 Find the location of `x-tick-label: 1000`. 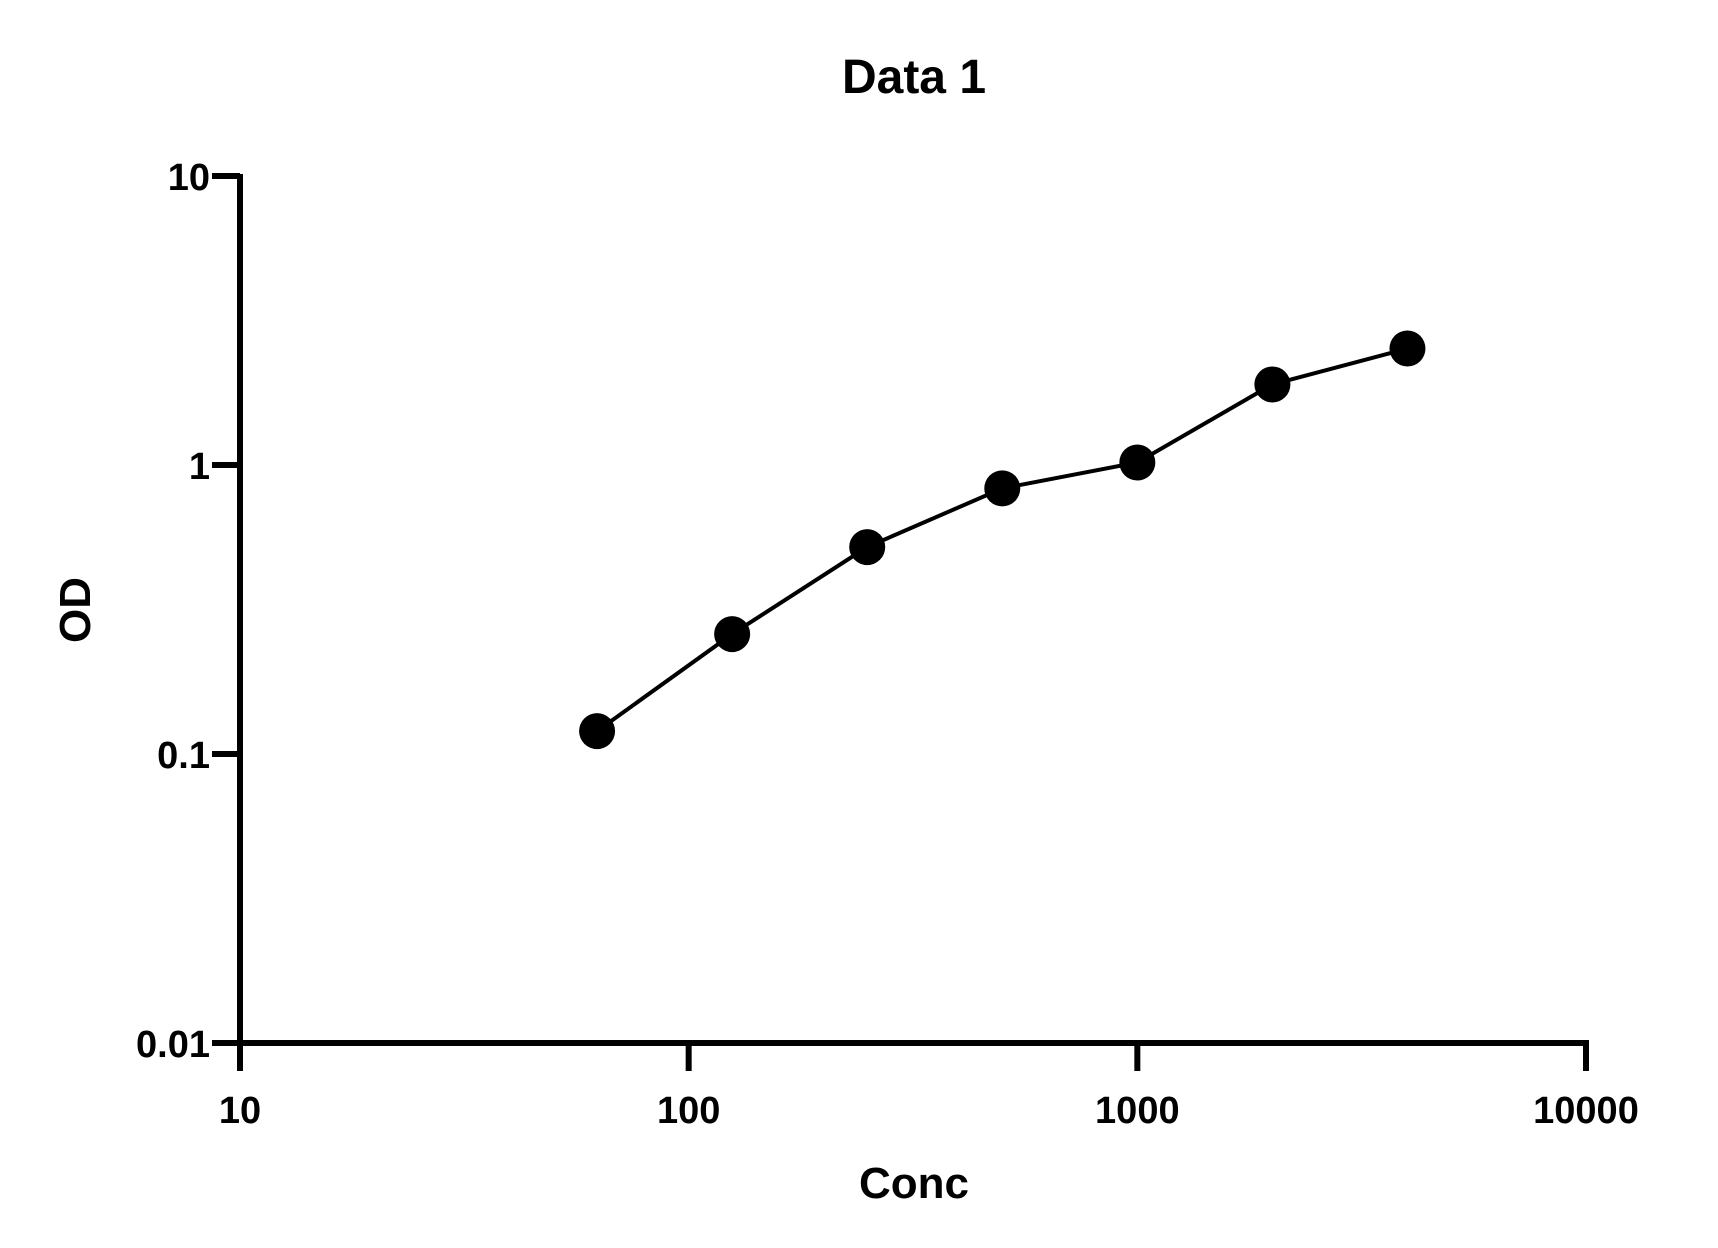

x-tick-label: 1000 is located at coordinates (1137, 1111).